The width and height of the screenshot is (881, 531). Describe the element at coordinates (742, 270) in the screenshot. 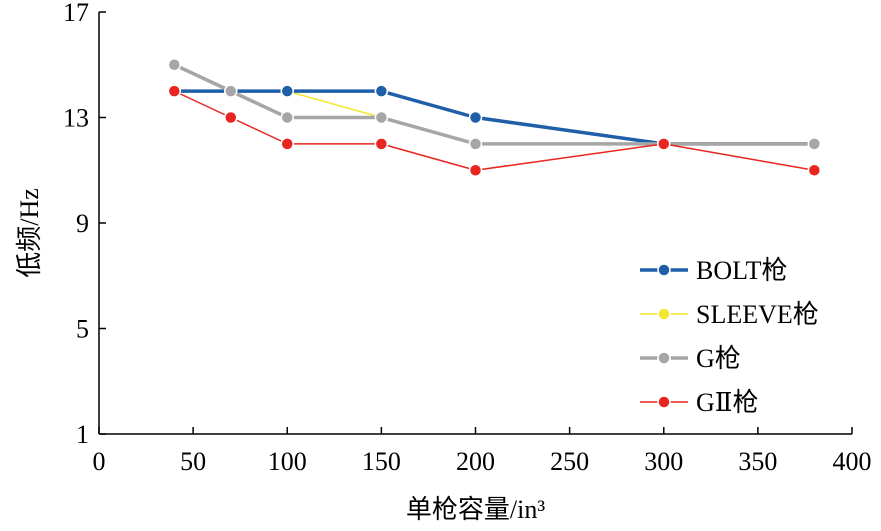

I see `legend-label: BOLT枪` at that location.